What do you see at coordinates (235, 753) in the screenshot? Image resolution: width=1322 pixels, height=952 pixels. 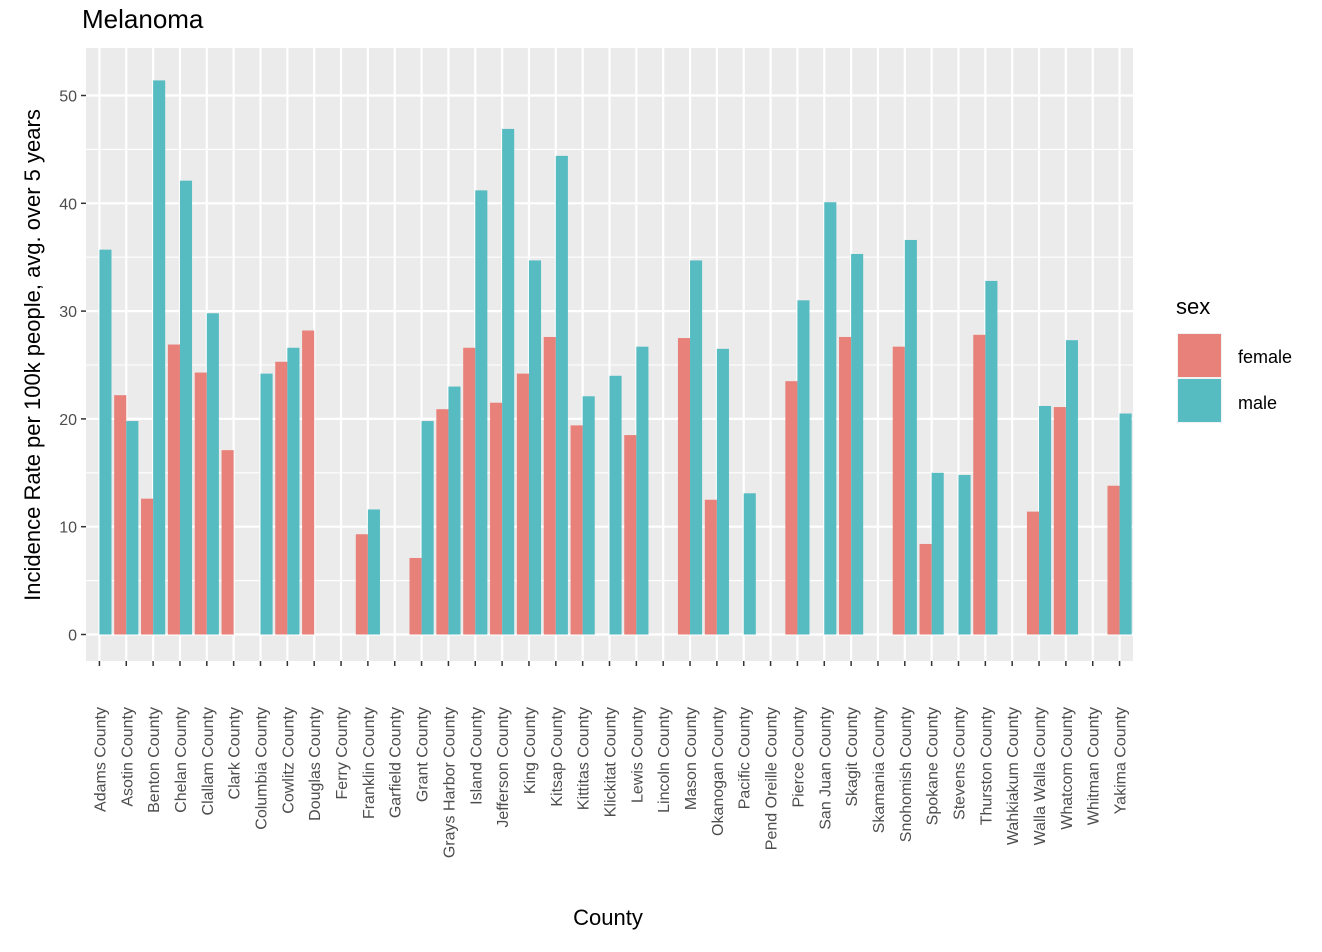 I see `x-tick-label: Clark County` at bounding box center [235, 753].